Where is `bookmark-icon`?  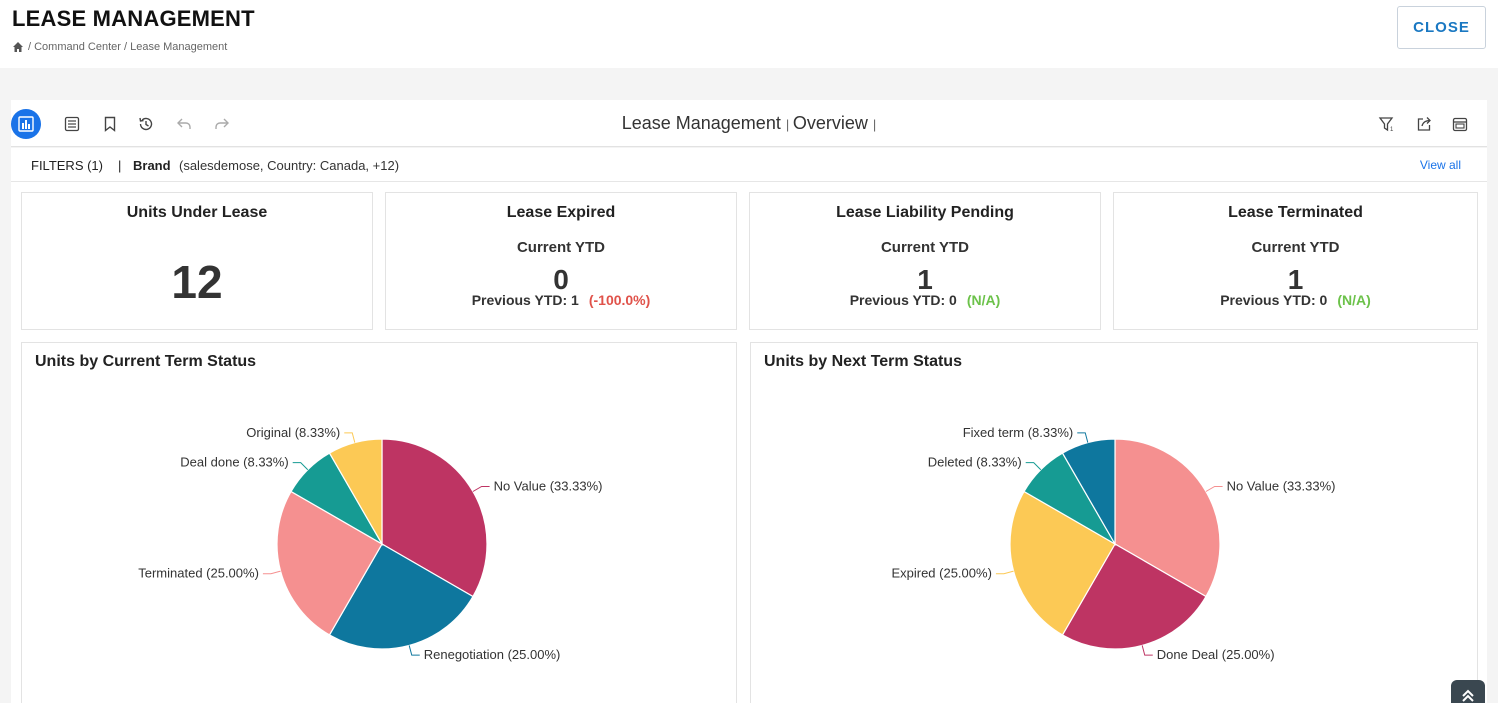 bookmark-icon is located at coordinates (110, 124).